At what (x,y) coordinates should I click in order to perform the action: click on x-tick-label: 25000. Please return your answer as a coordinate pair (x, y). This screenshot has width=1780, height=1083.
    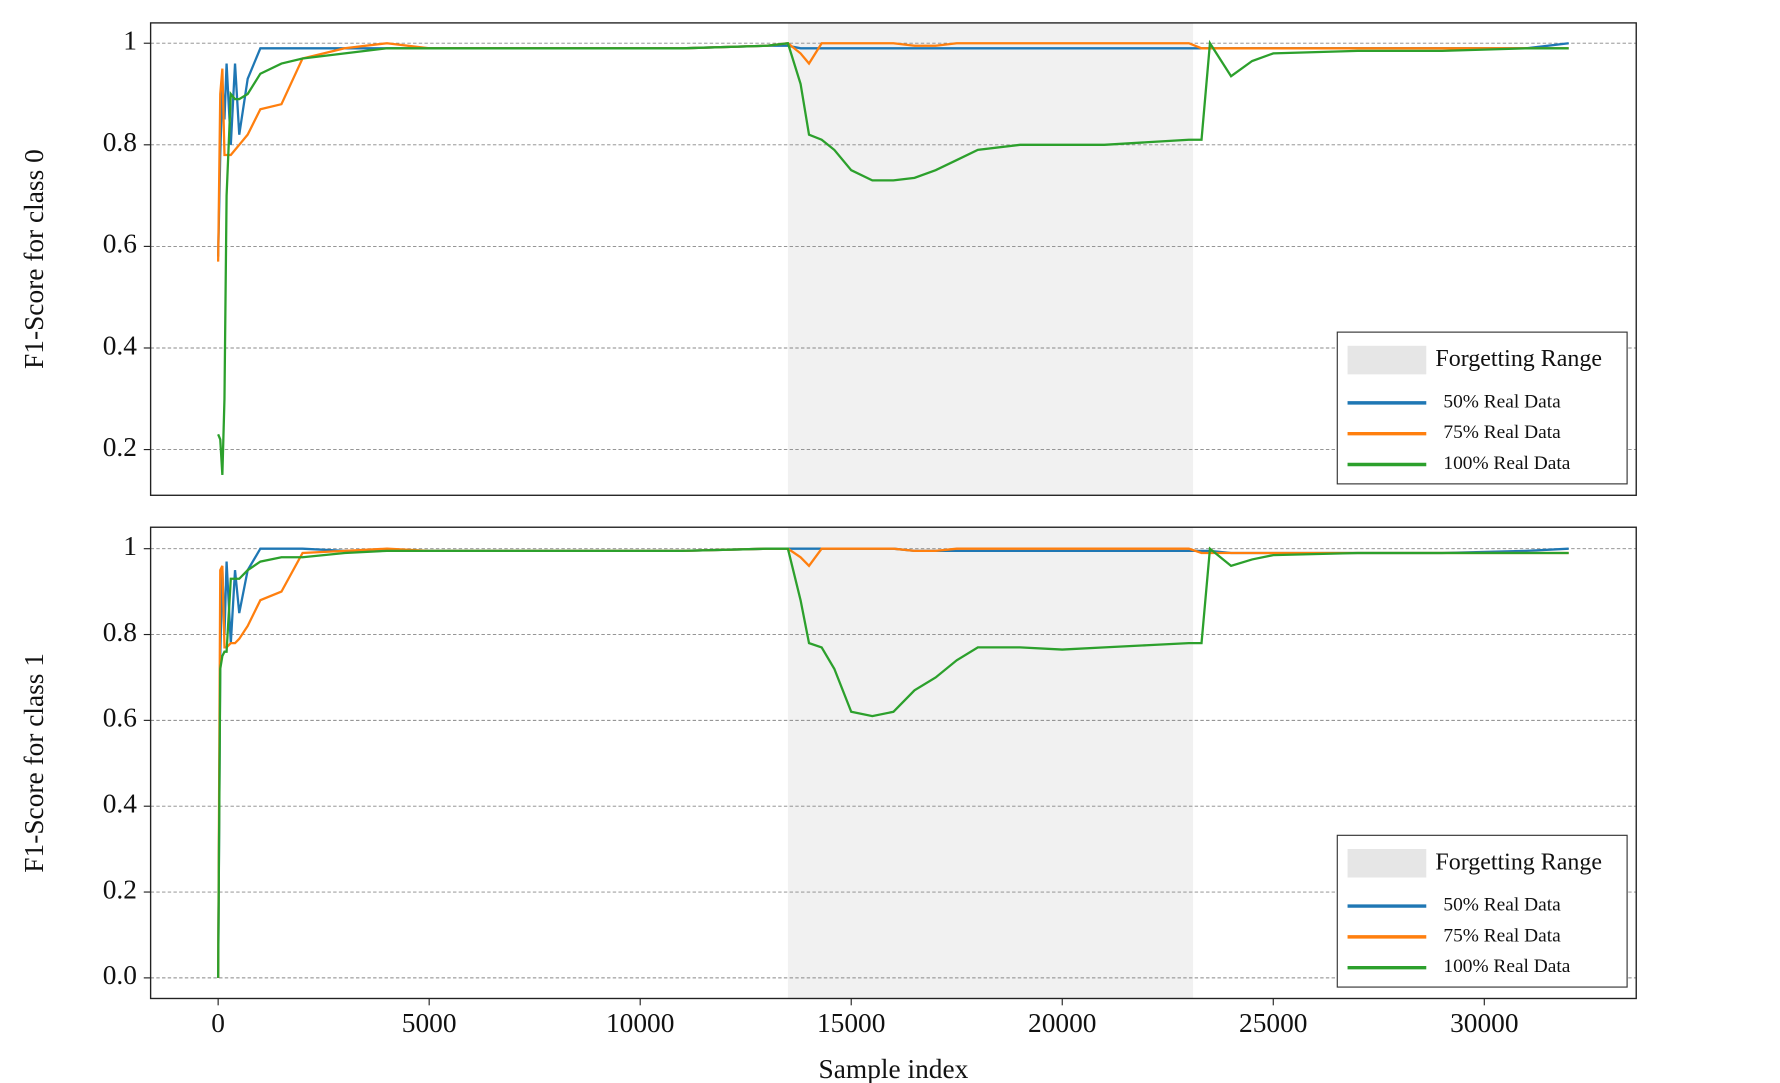
    Looking at the image, I should click on (1273, 1023).